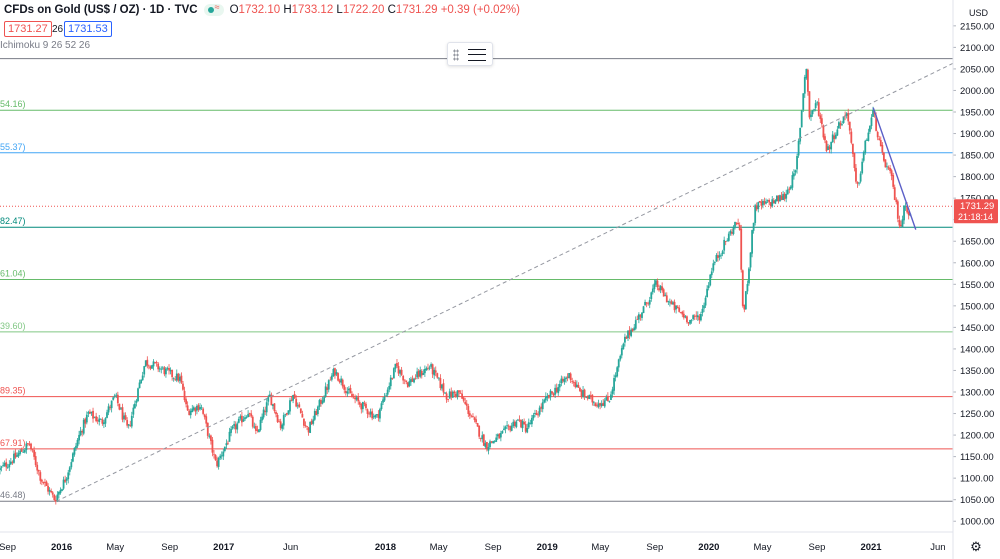  Describe the element at coordinates (977, 48) in the screenshot. I see `price-tick-label: 2100.00` at that location.